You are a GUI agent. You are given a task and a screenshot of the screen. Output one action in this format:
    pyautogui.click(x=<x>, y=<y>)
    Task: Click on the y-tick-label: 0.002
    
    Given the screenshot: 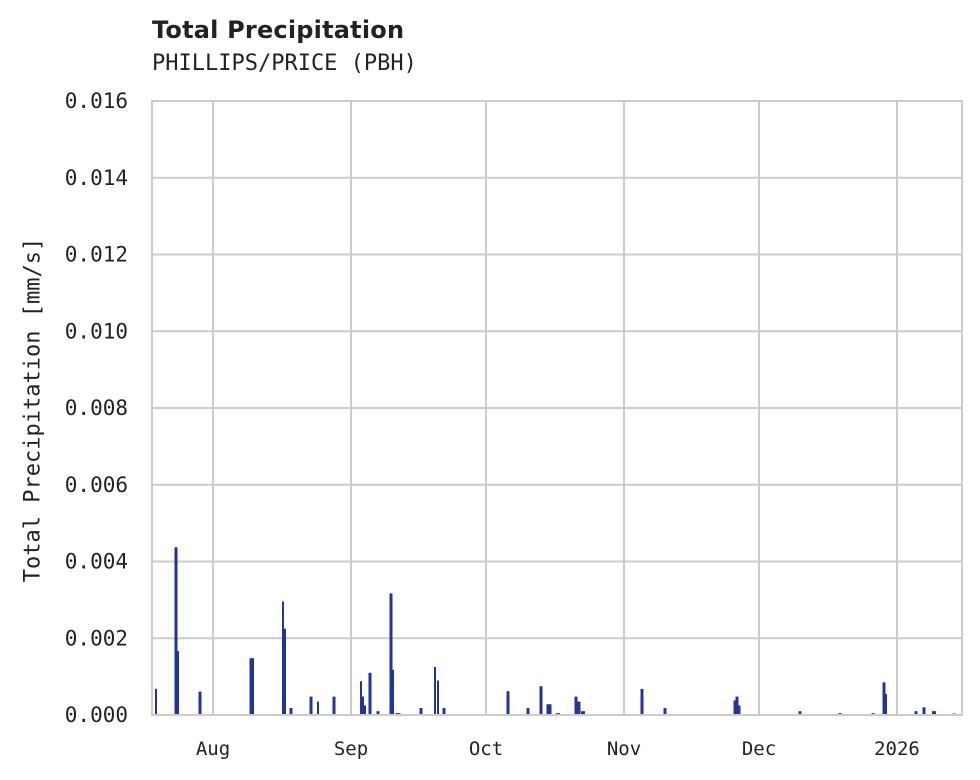 What is the action you would take?
    pyautogui.click(x=96, y=638)
    